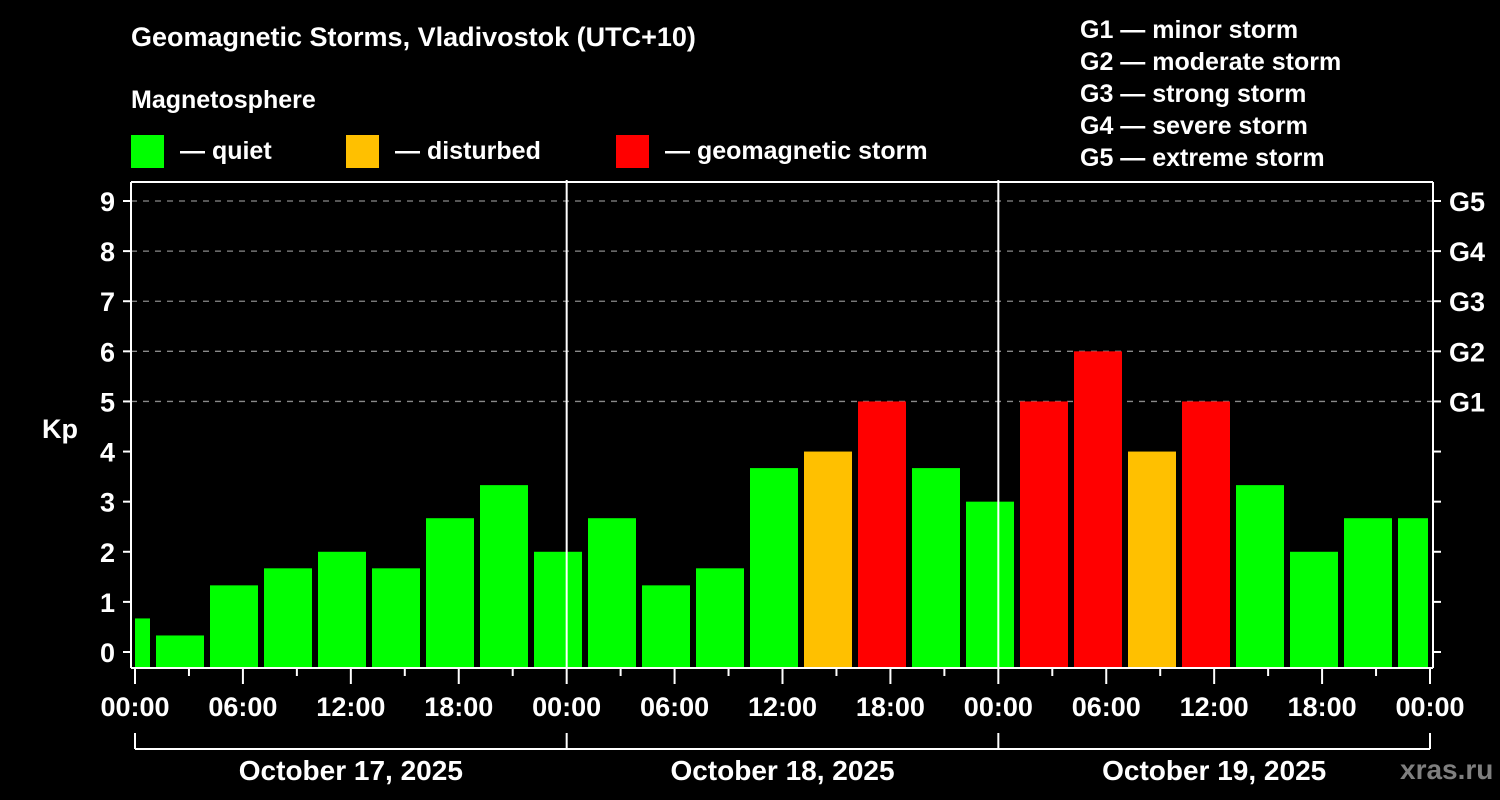 This screenshot has height=800, width=1500. What do you see at coordinates (1194, 126) in the screenshot?
I see `g-scale-g4: G4 — severe storm` at bounding box center [1194, 126].